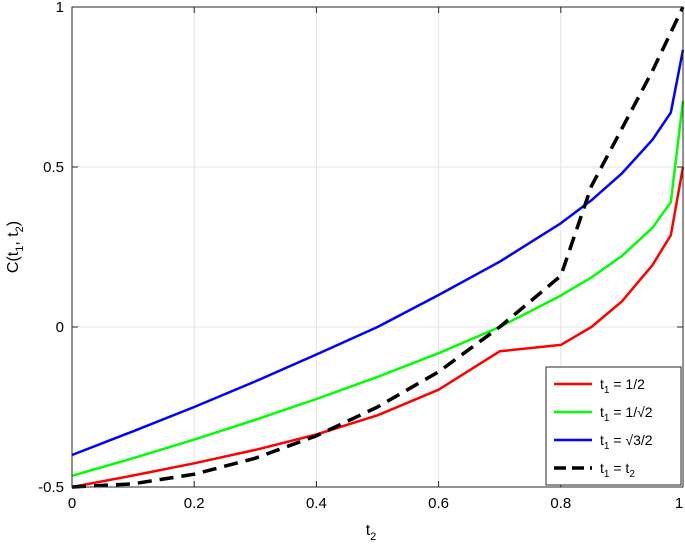 The image size is (685, 545). Describe the element at coordinates (53, 167) in the screenshot. I see `y-tick-label: 0.5` at that location.